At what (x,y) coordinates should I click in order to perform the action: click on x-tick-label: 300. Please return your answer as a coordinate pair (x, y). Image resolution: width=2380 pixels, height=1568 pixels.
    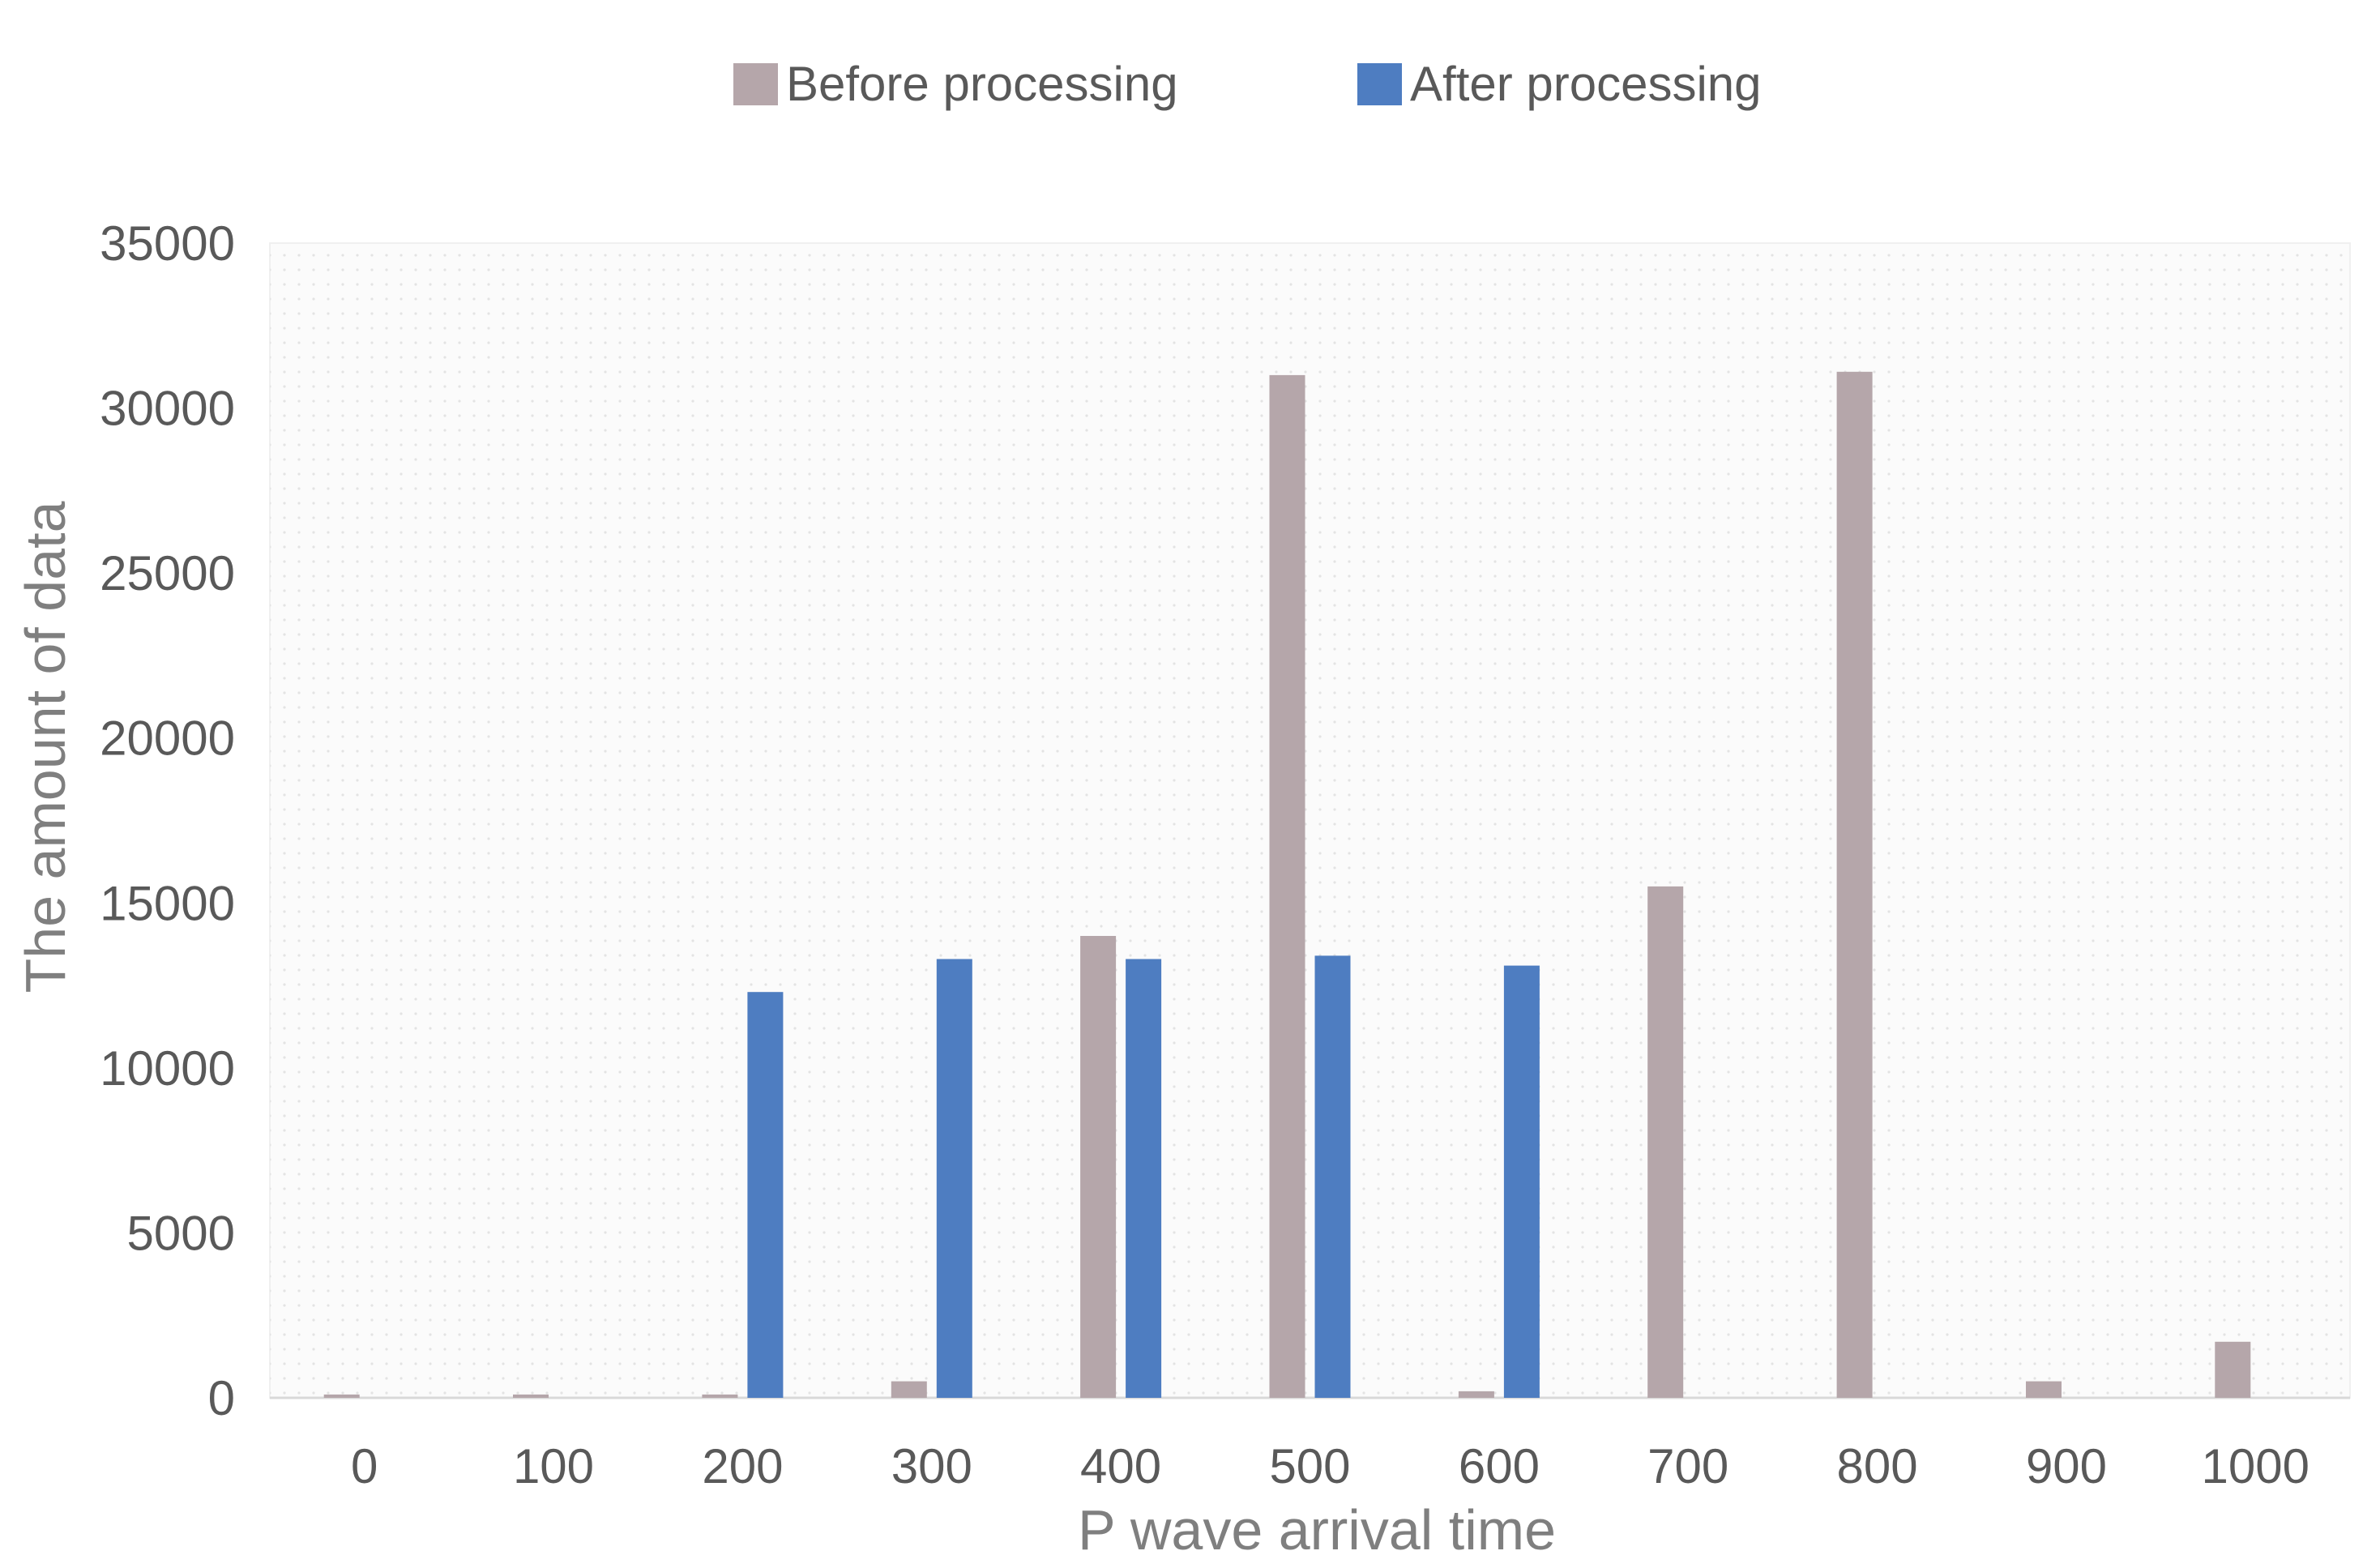
    Looking at the image, I should click on (932, 1466).